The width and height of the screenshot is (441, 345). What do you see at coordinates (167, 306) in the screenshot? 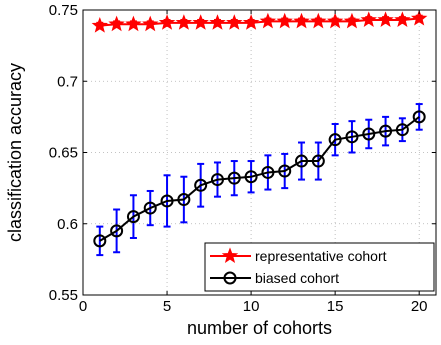
I see `x-tick-label-1: 5` at bounding box center [167, 306].